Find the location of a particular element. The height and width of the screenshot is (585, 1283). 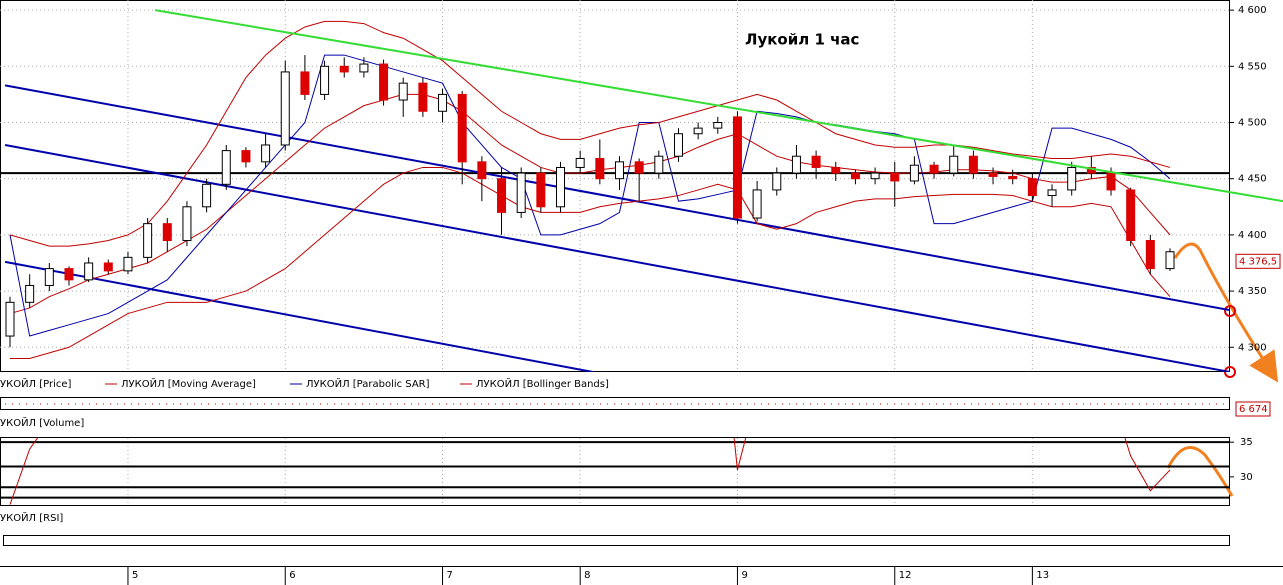

y-tick-label: 4 500 is located at coordinates (1252, 123).